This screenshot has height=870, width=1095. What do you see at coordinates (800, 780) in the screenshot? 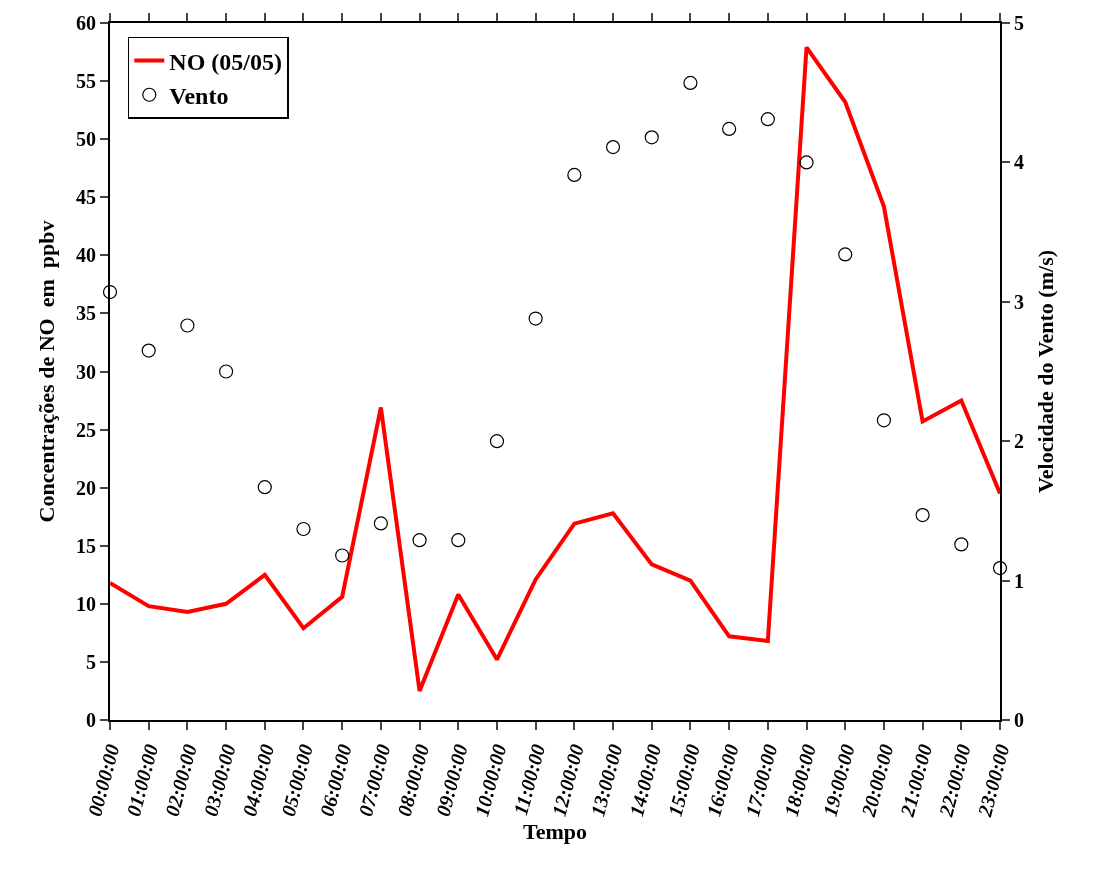
I see `x-tick-label: 18:00:00` at bounding box center [800, 780].